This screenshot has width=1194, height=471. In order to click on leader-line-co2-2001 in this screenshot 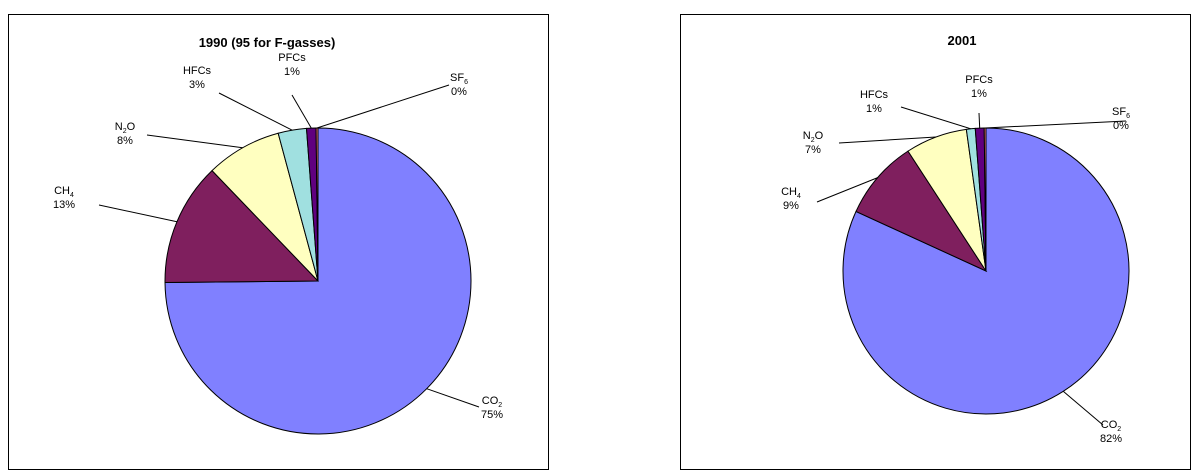, I will do `click(1083, 408)`.